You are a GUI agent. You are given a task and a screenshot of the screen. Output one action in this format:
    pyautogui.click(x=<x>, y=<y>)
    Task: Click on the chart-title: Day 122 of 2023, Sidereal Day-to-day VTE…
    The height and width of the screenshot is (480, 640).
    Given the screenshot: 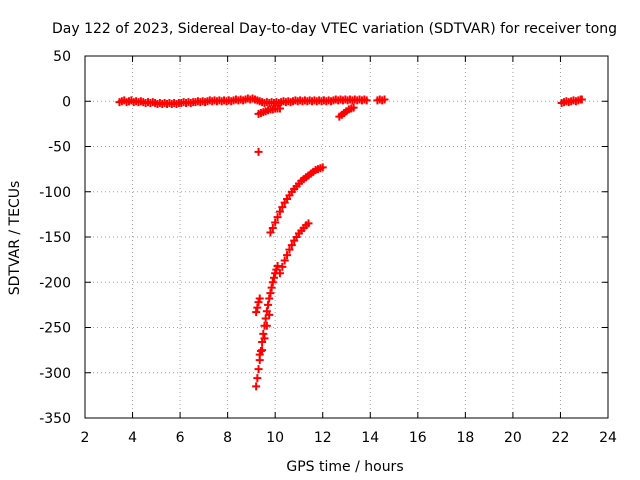 What is the action you would take?
    pyautogui.click(x=334, y=29)
    